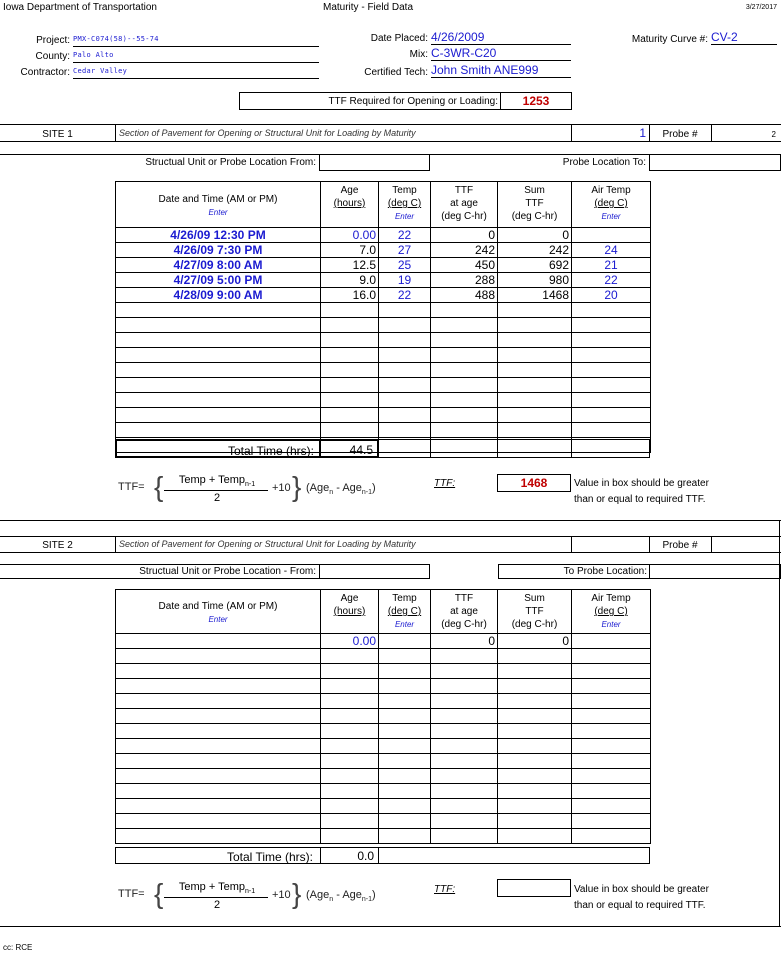 This screenshot has width=781, height=956. I want to click on cell-air: 22, so click(611, 280).